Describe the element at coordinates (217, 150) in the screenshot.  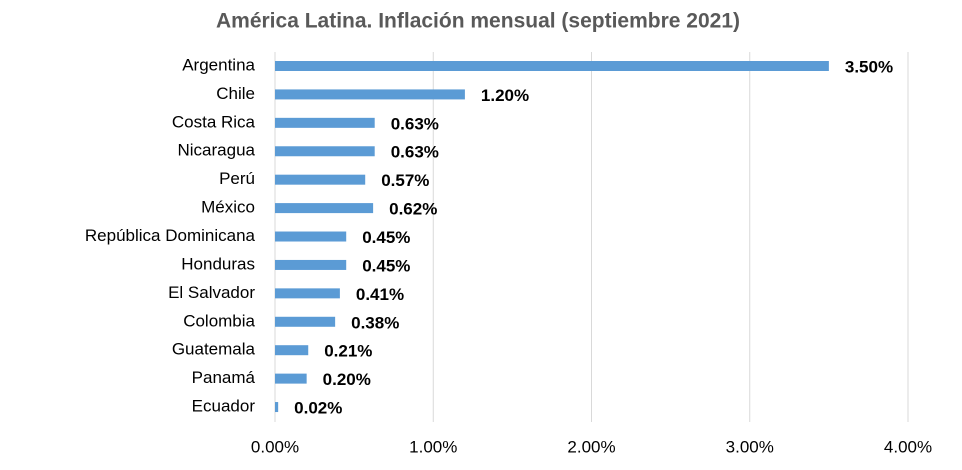
I see `y-tick-label: Nicaragua` at that location.